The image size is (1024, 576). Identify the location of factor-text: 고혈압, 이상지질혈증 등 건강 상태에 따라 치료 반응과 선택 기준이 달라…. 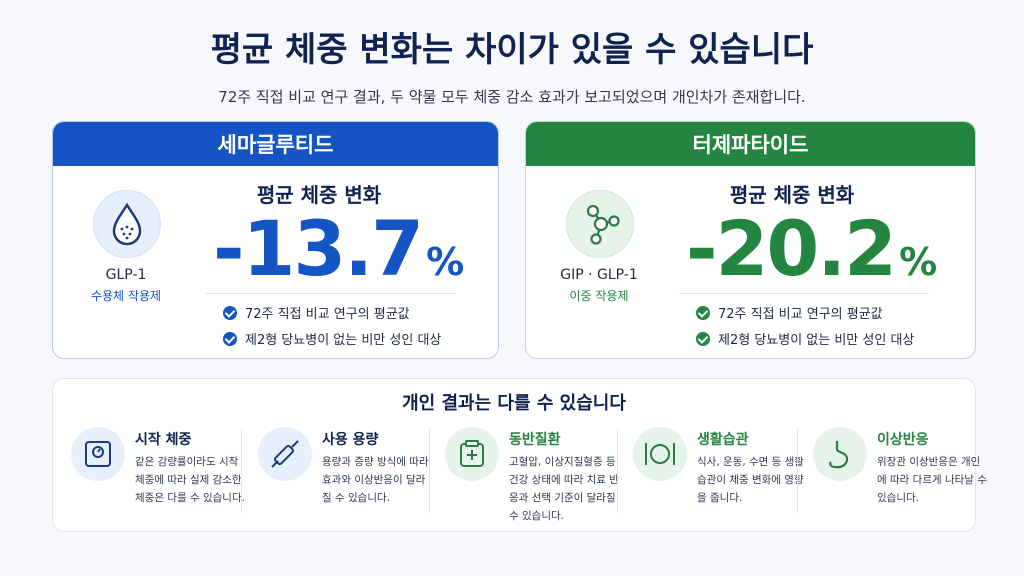
(564, 489).